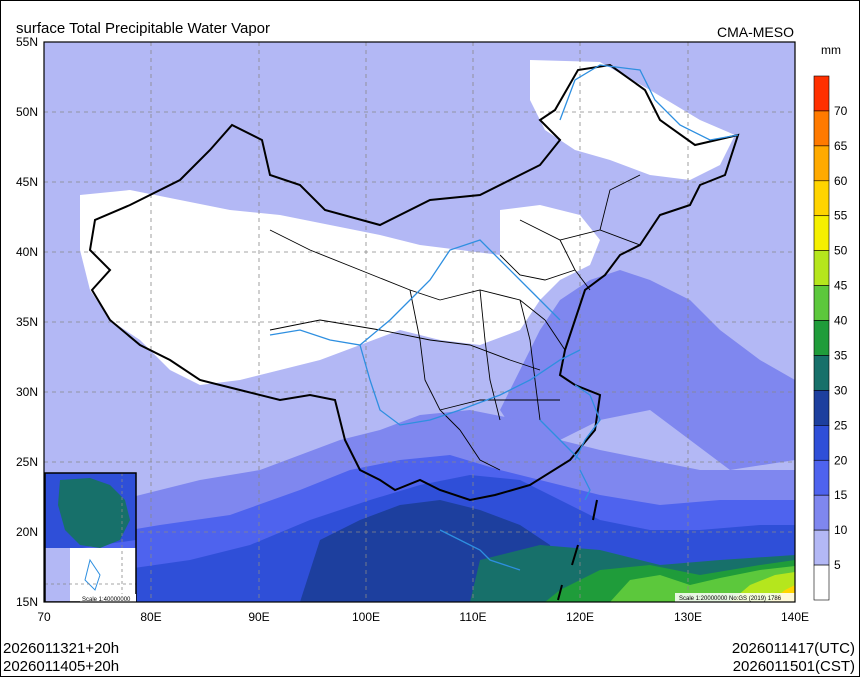 The image size is (860, 677). I want to click on inset-scale-label: Scale 1:40000000, so click(106, 600).